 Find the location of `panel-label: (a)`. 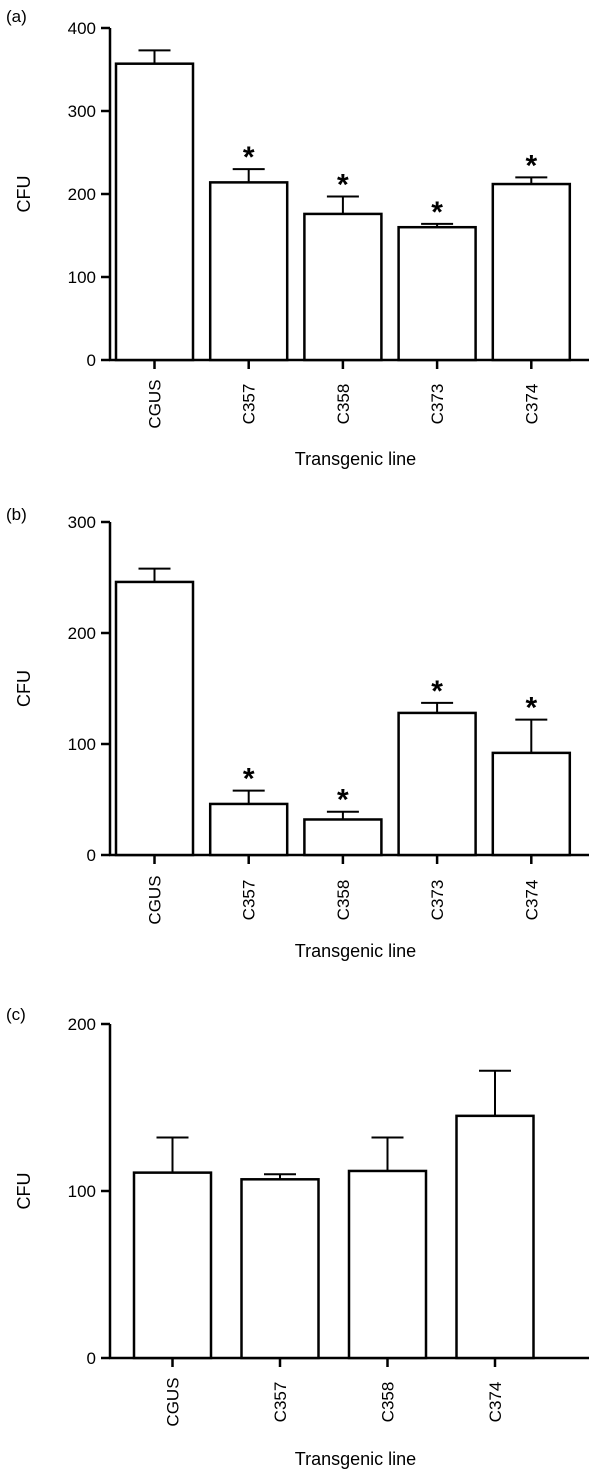

panel-label: (a) is located at coordinates (16, 16).